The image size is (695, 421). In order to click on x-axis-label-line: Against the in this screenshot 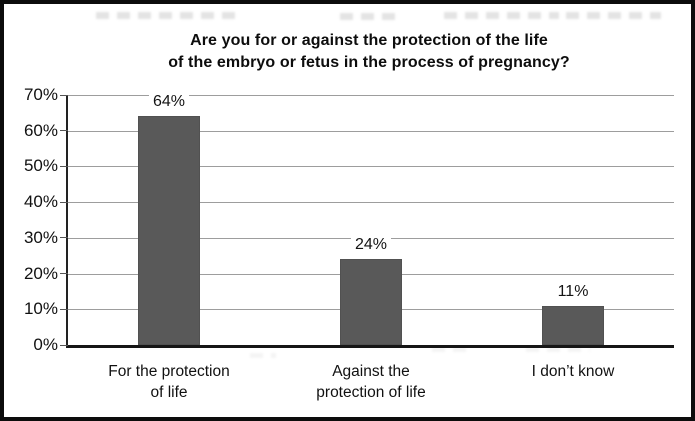, I will do `click(371, 371)`.